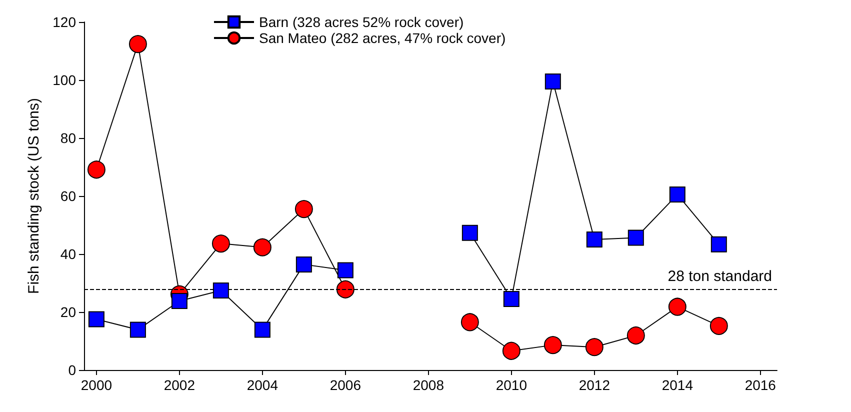 This screenshot has width=851, height=412. What do you see at coordinates (720, 276) in the screenshot?
I see `ref-line-label: 28 ton standard` at bounding box center [720, 276].